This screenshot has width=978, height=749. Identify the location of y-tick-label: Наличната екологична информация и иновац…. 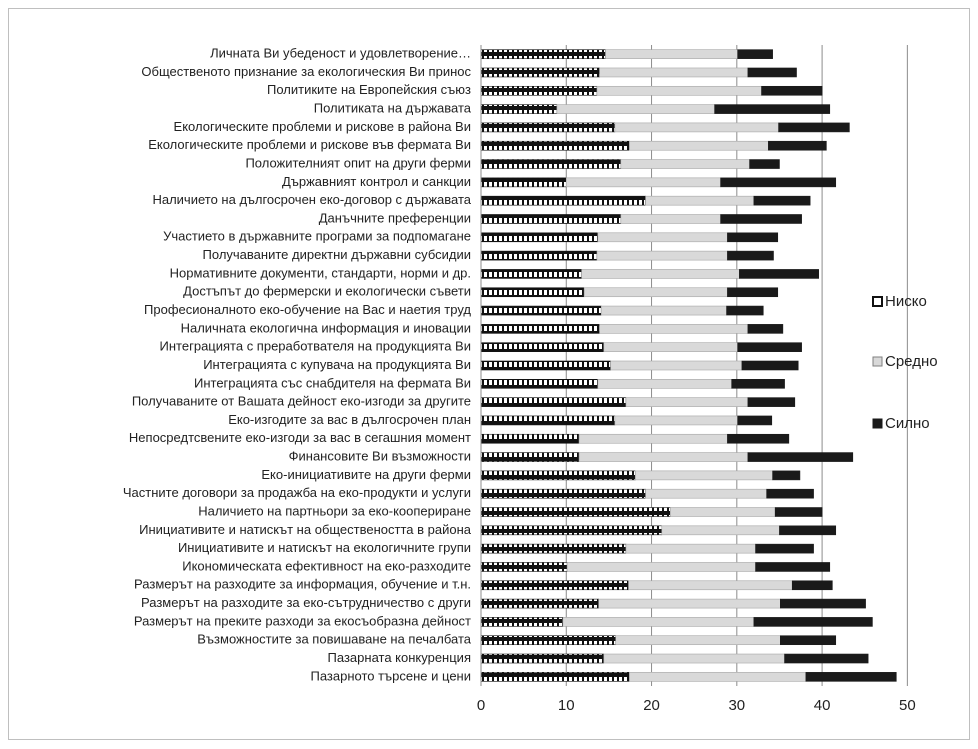
(326, 327).